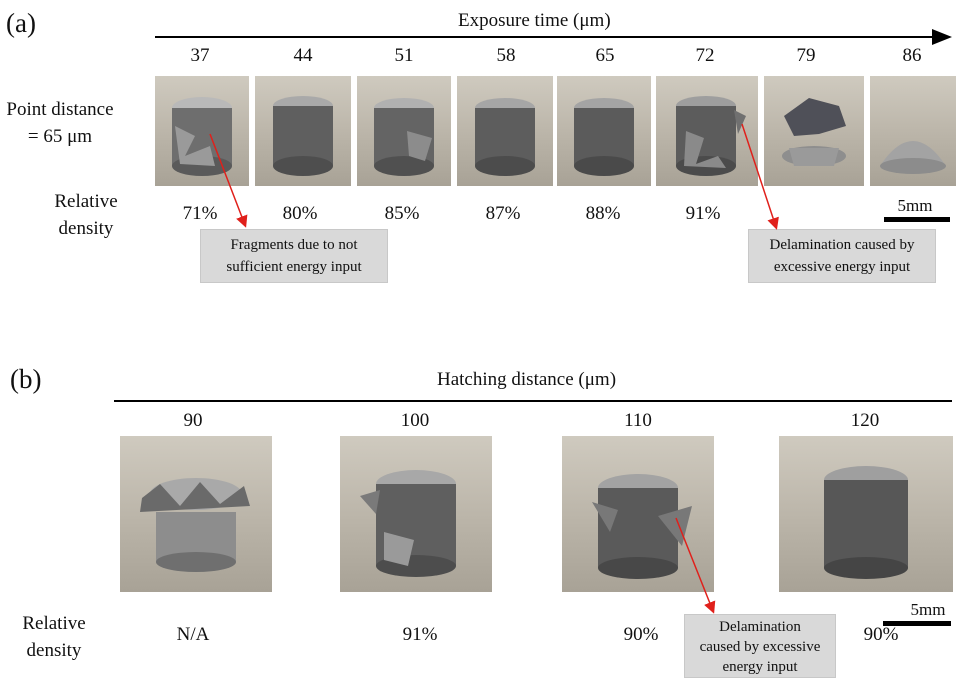  What do you see at coordinates (294, 267) in the screenshot?
I see `callout-fragments-line2: sufficient energy input` at bounding box center [294, 267].